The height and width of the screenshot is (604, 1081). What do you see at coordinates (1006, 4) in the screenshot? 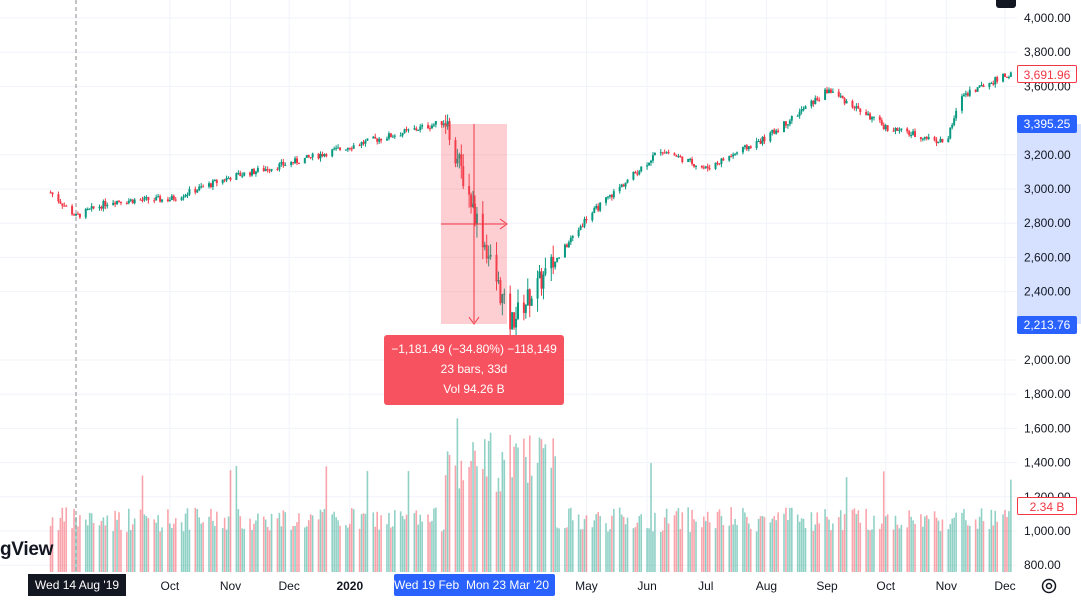
I see `alert-icon` at bounding box center [1006, 4].